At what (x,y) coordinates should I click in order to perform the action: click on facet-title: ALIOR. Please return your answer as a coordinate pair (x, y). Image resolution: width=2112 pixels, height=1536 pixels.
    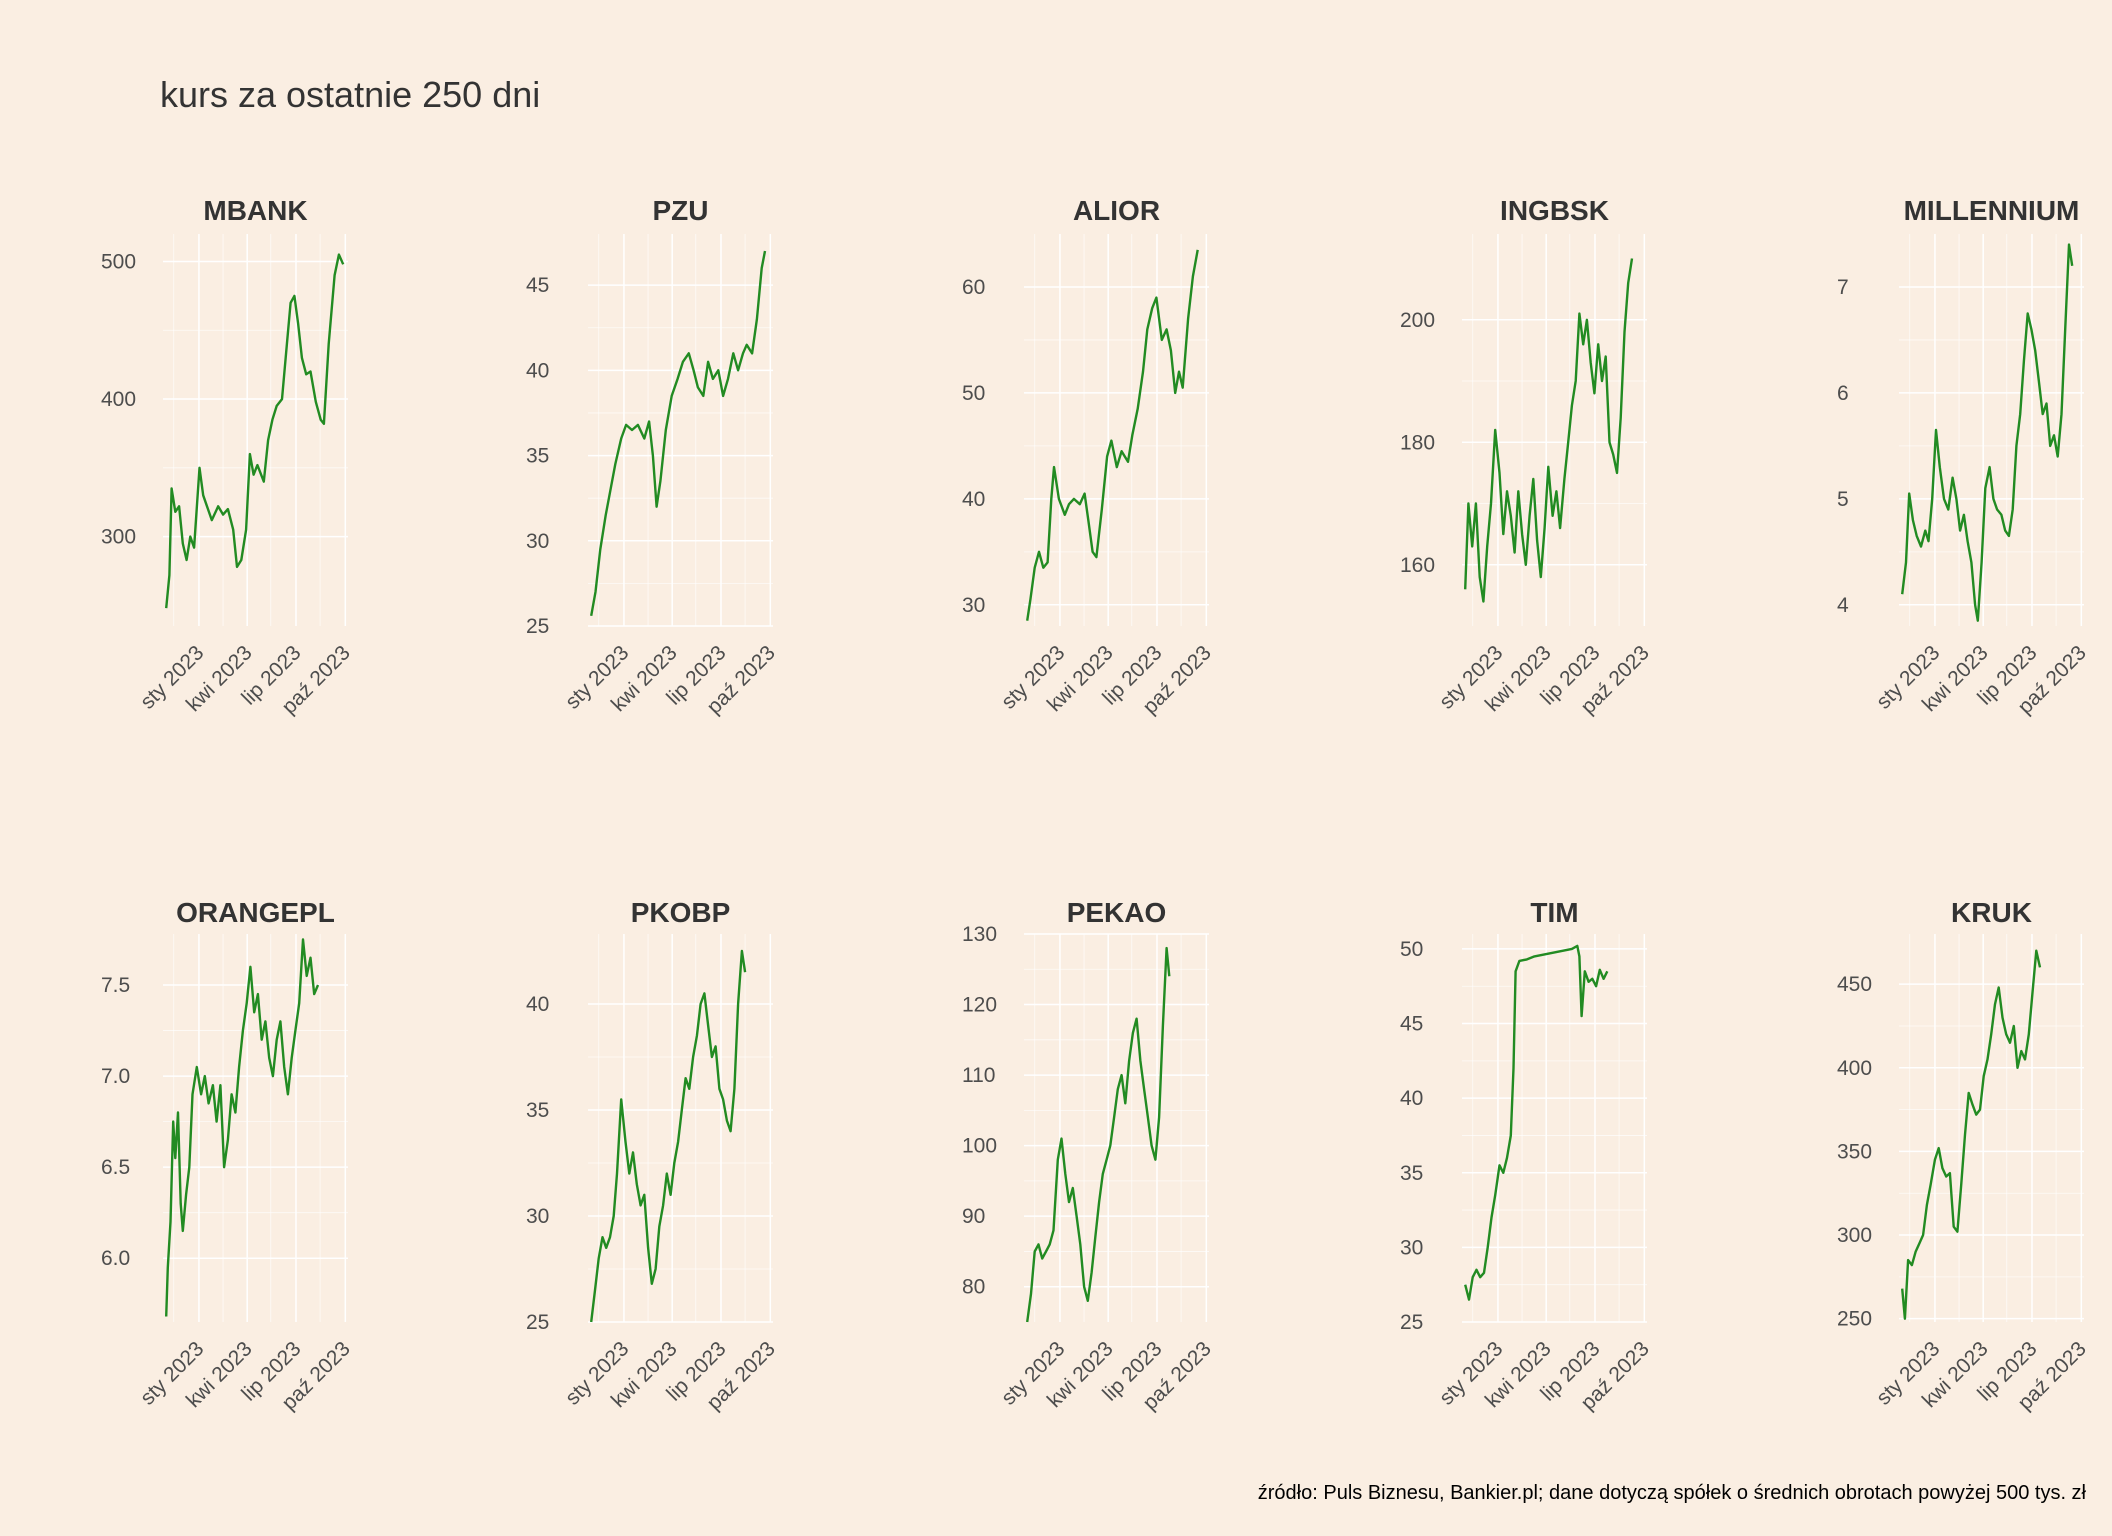
    Looking at the image, I should click on (1116, 210).